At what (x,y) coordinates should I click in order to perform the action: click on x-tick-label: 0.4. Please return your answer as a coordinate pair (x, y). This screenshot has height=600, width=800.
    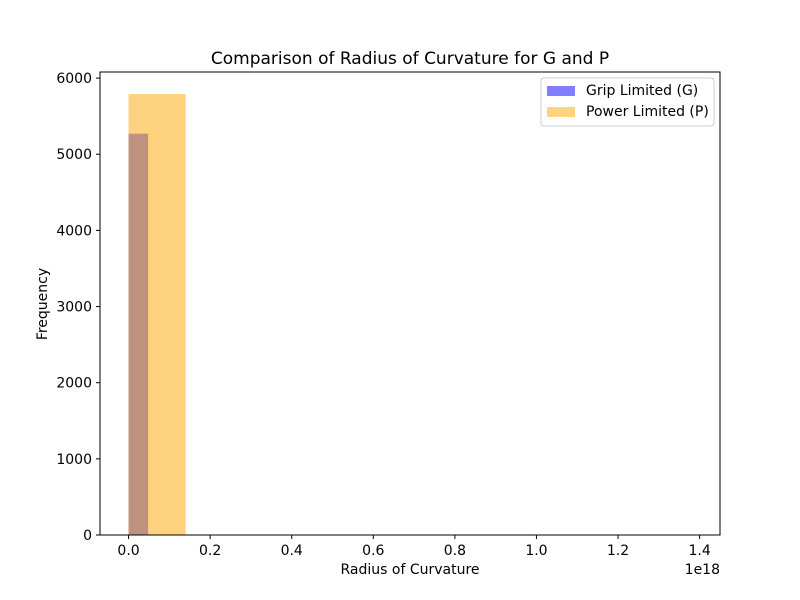
    Looking at the image, I should click on (292, 551).